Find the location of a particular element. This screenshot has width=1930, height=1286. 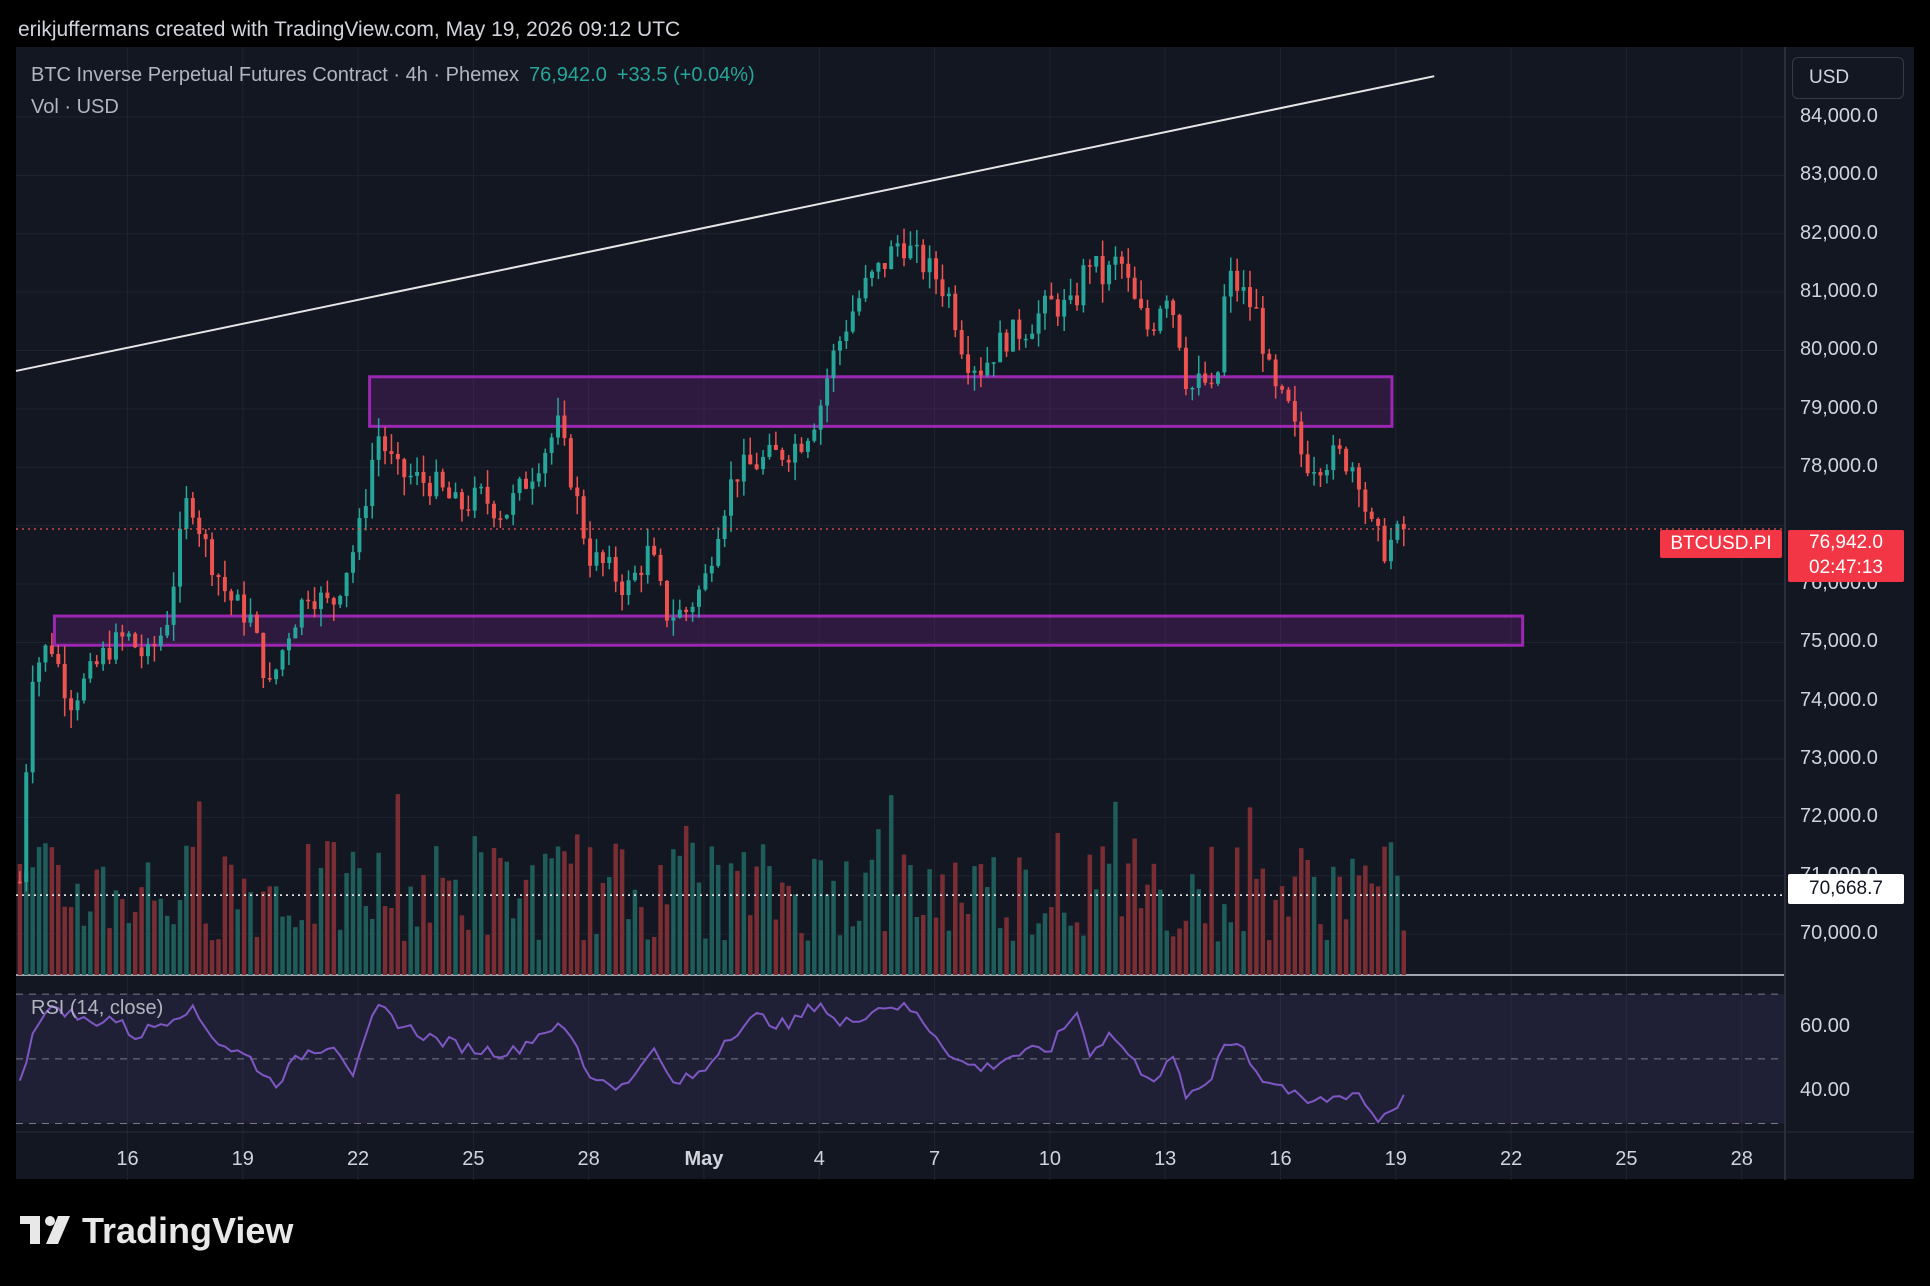

time-tick: 28 is located at coordinates (1741, 1159).